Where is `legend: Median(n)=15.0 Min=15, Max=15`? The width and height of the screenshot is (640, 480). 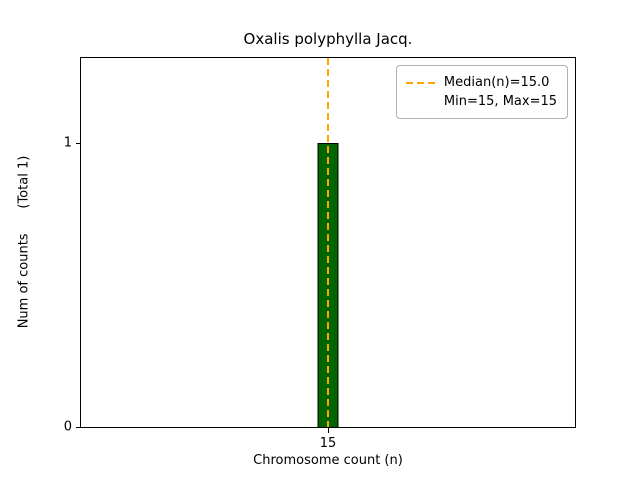 legend: Median(n)=15.0 Min=15, Max=15 is located at coordinates (481, 92).